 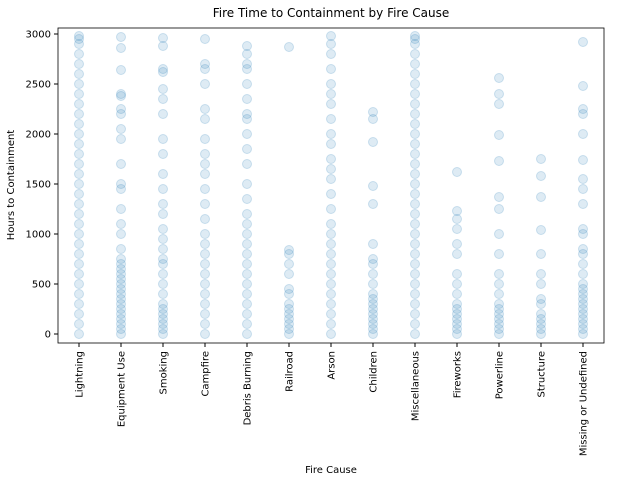 What do you see at coordinates (48, 335) in the screenshot?
I see `y-tick-label: 0` at bounding box center [48, 335].